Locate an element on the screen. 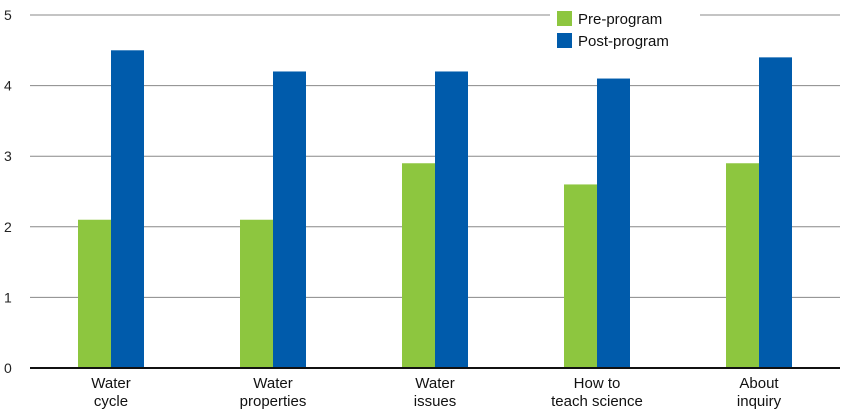 The width and height of the screenshot is (847, 419). y-axis-ticks: 0 1 2 3 4 5 is located at coordinates (8, 191).